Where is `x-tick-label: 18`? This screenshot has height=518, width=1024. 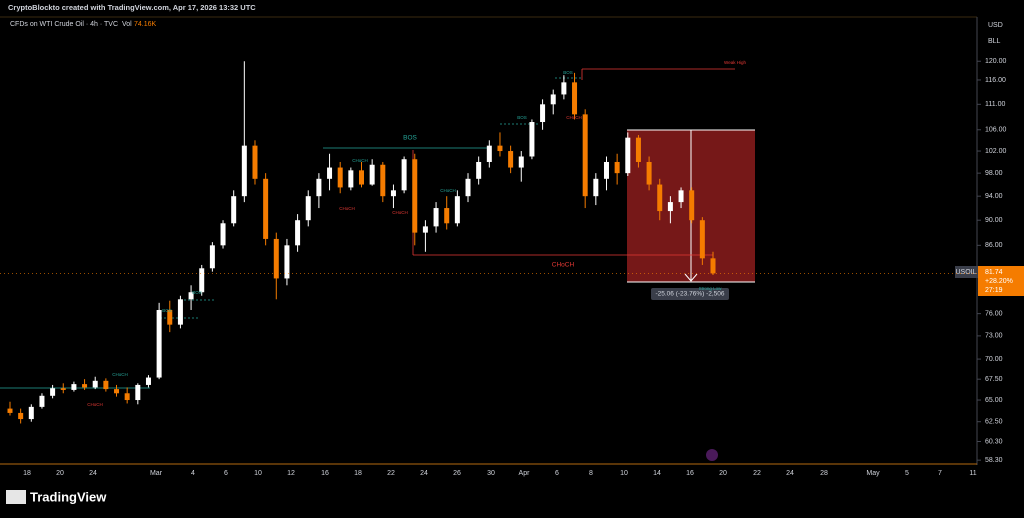 x-tick-label: 18 is located at coordinates (358, 473).